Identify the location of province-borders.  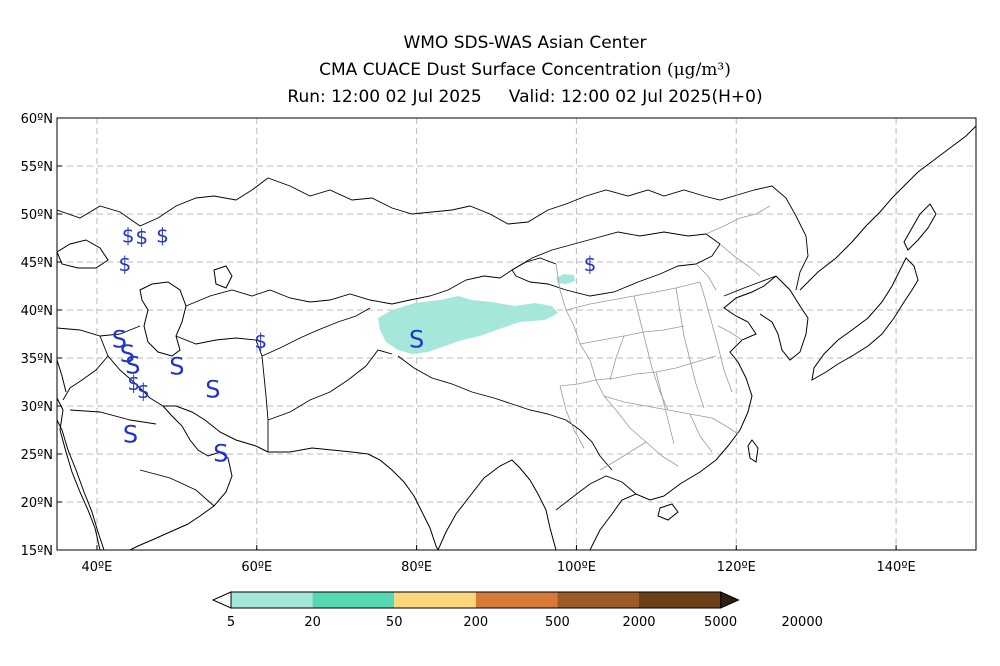
(663, 338).